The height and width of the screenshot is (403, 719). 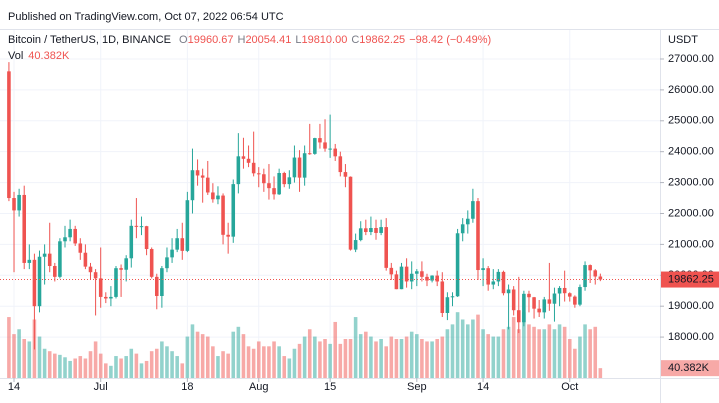 I want to click on y-tick-label: 22000.00, so click(x=691, y=213).